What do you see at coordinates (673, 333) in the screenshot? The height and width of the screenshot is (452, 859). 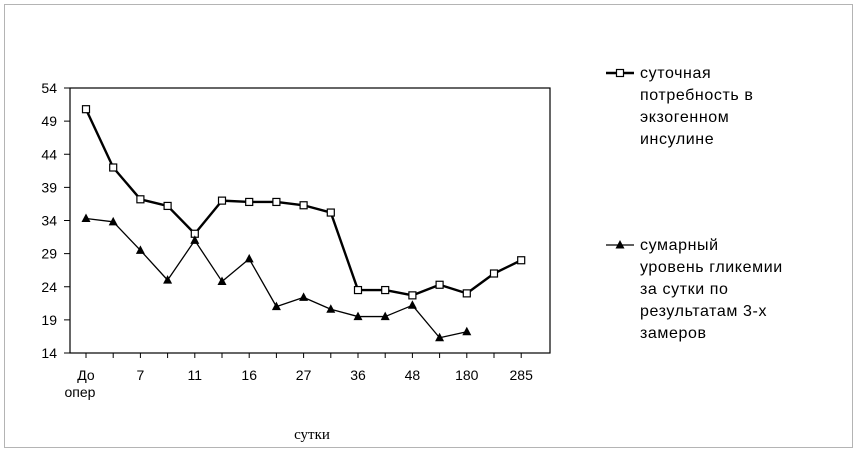 I see `legend-label: замеров` at bounding box center [673, 333].